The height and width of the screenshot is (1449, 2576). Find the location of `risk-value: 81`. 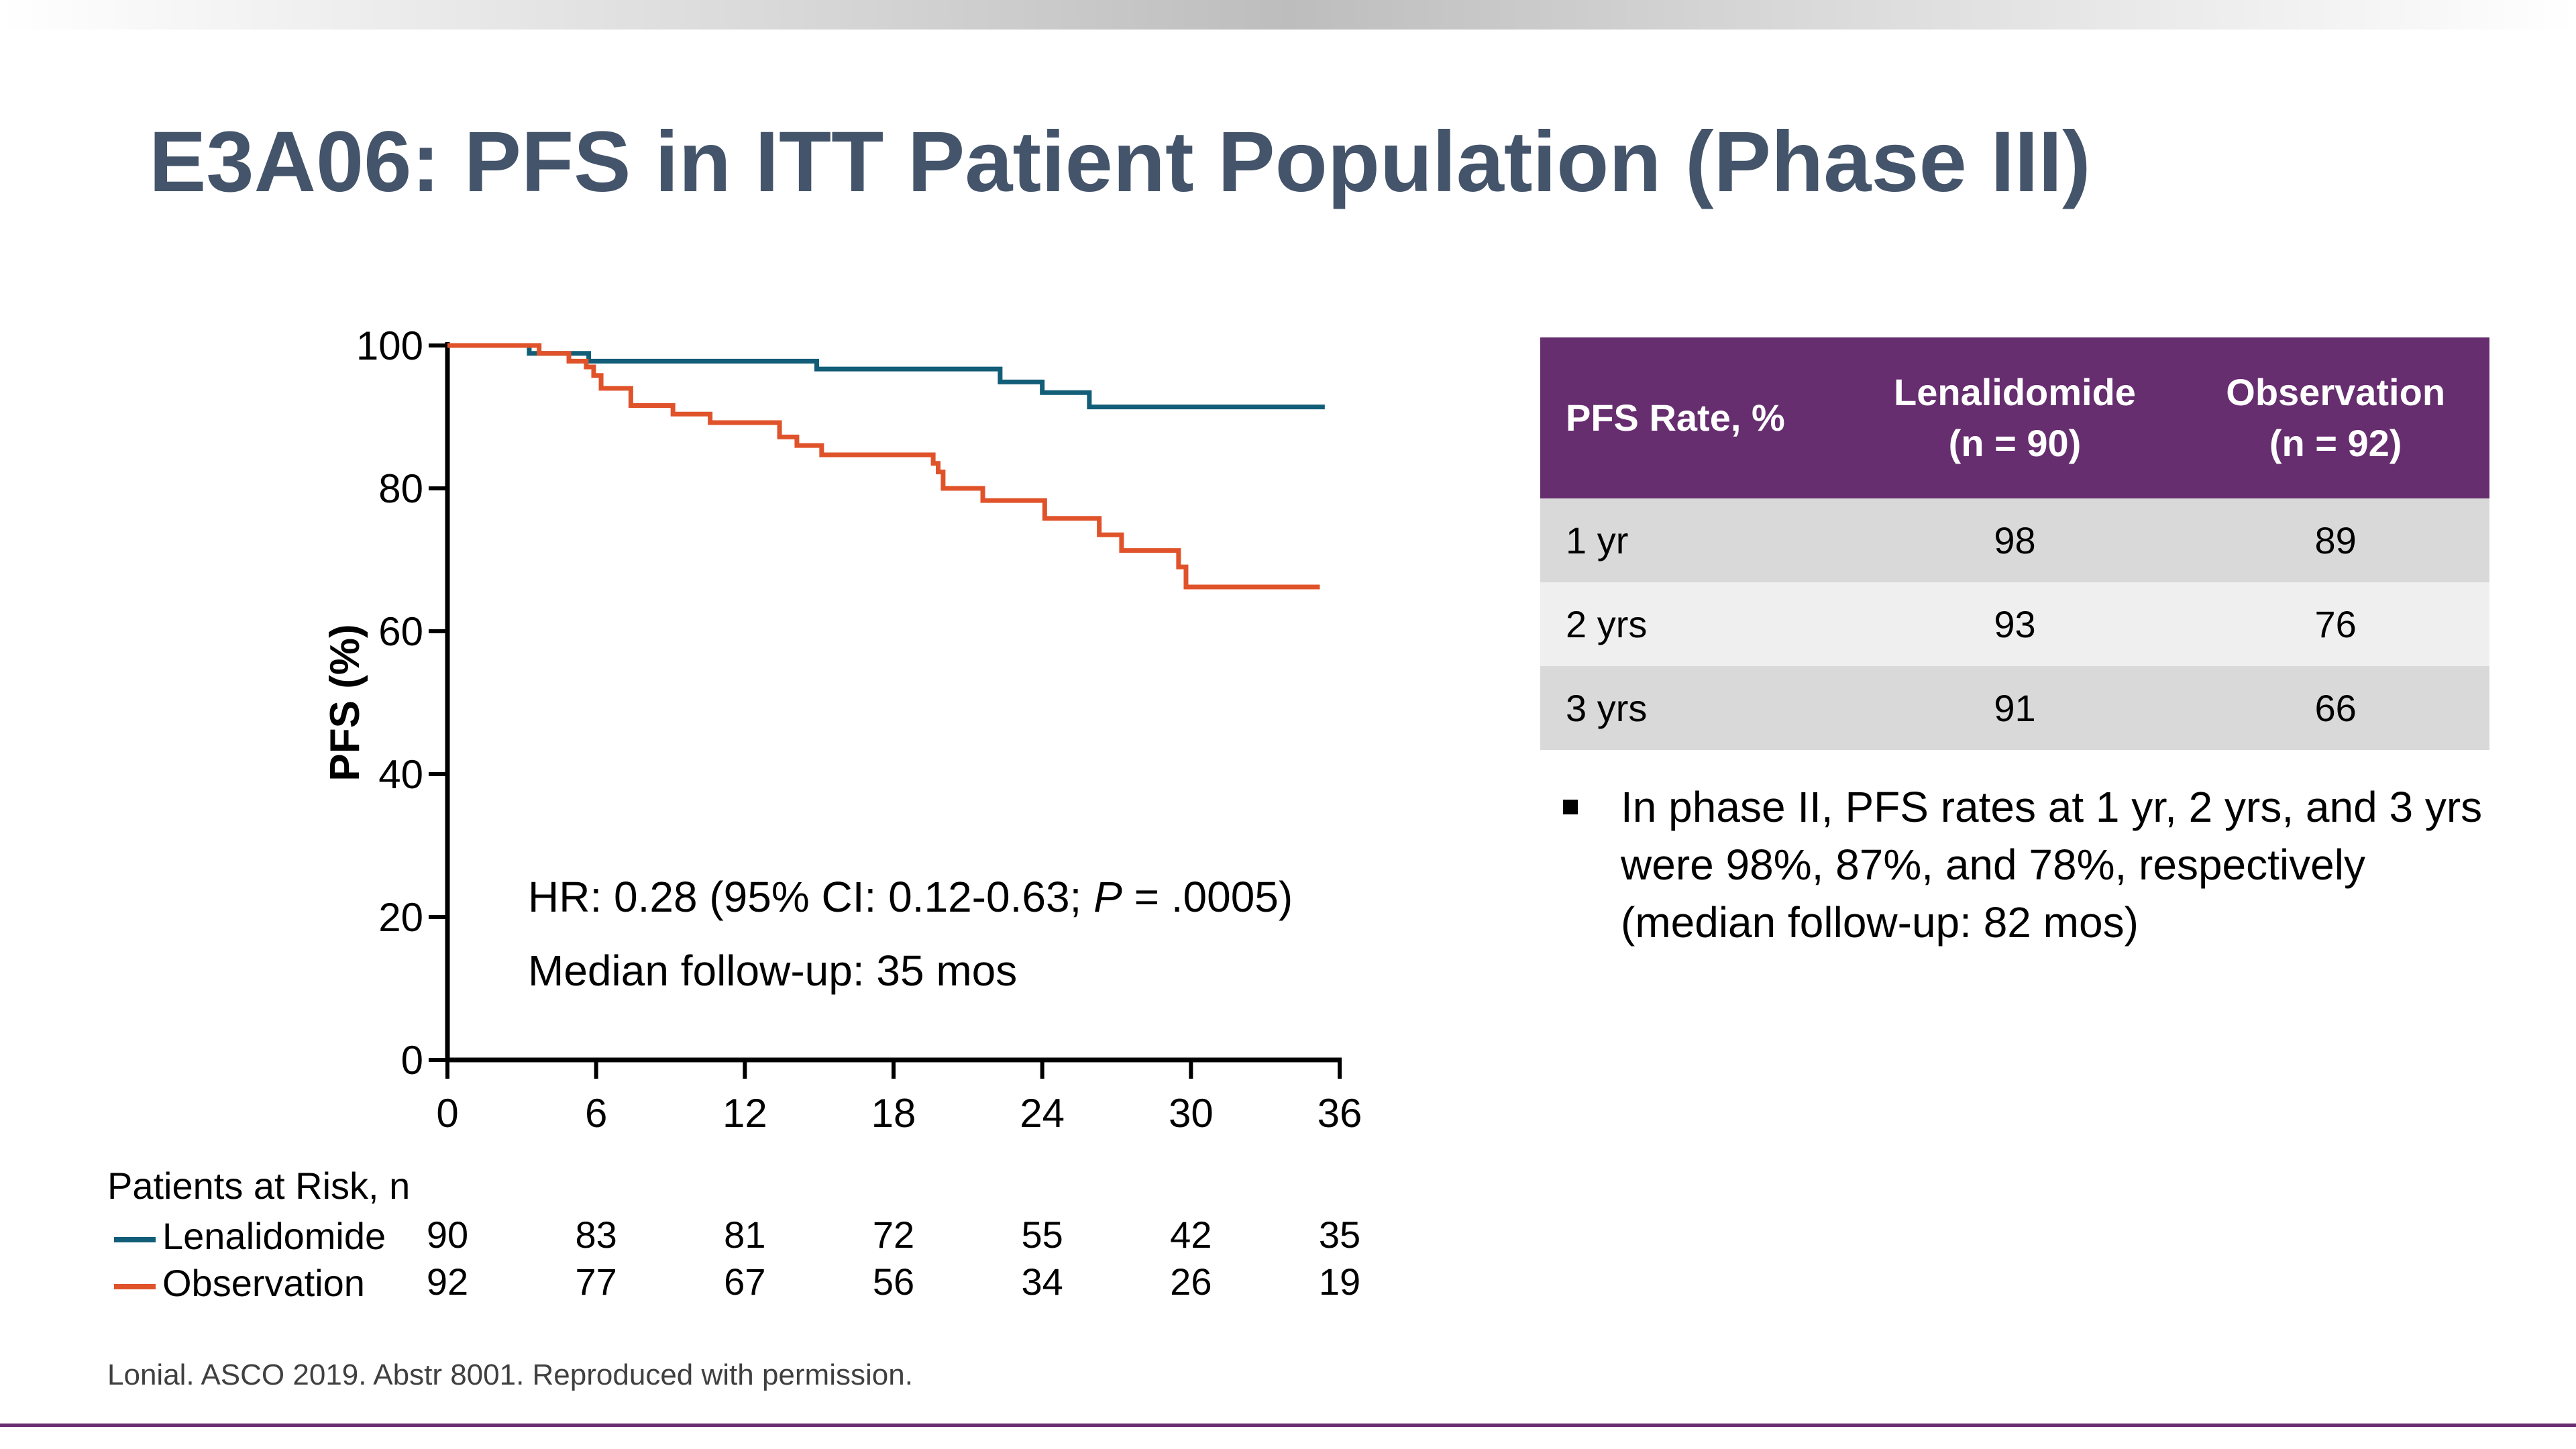

risk-value: 81 is located at coordinates (745, 1235).